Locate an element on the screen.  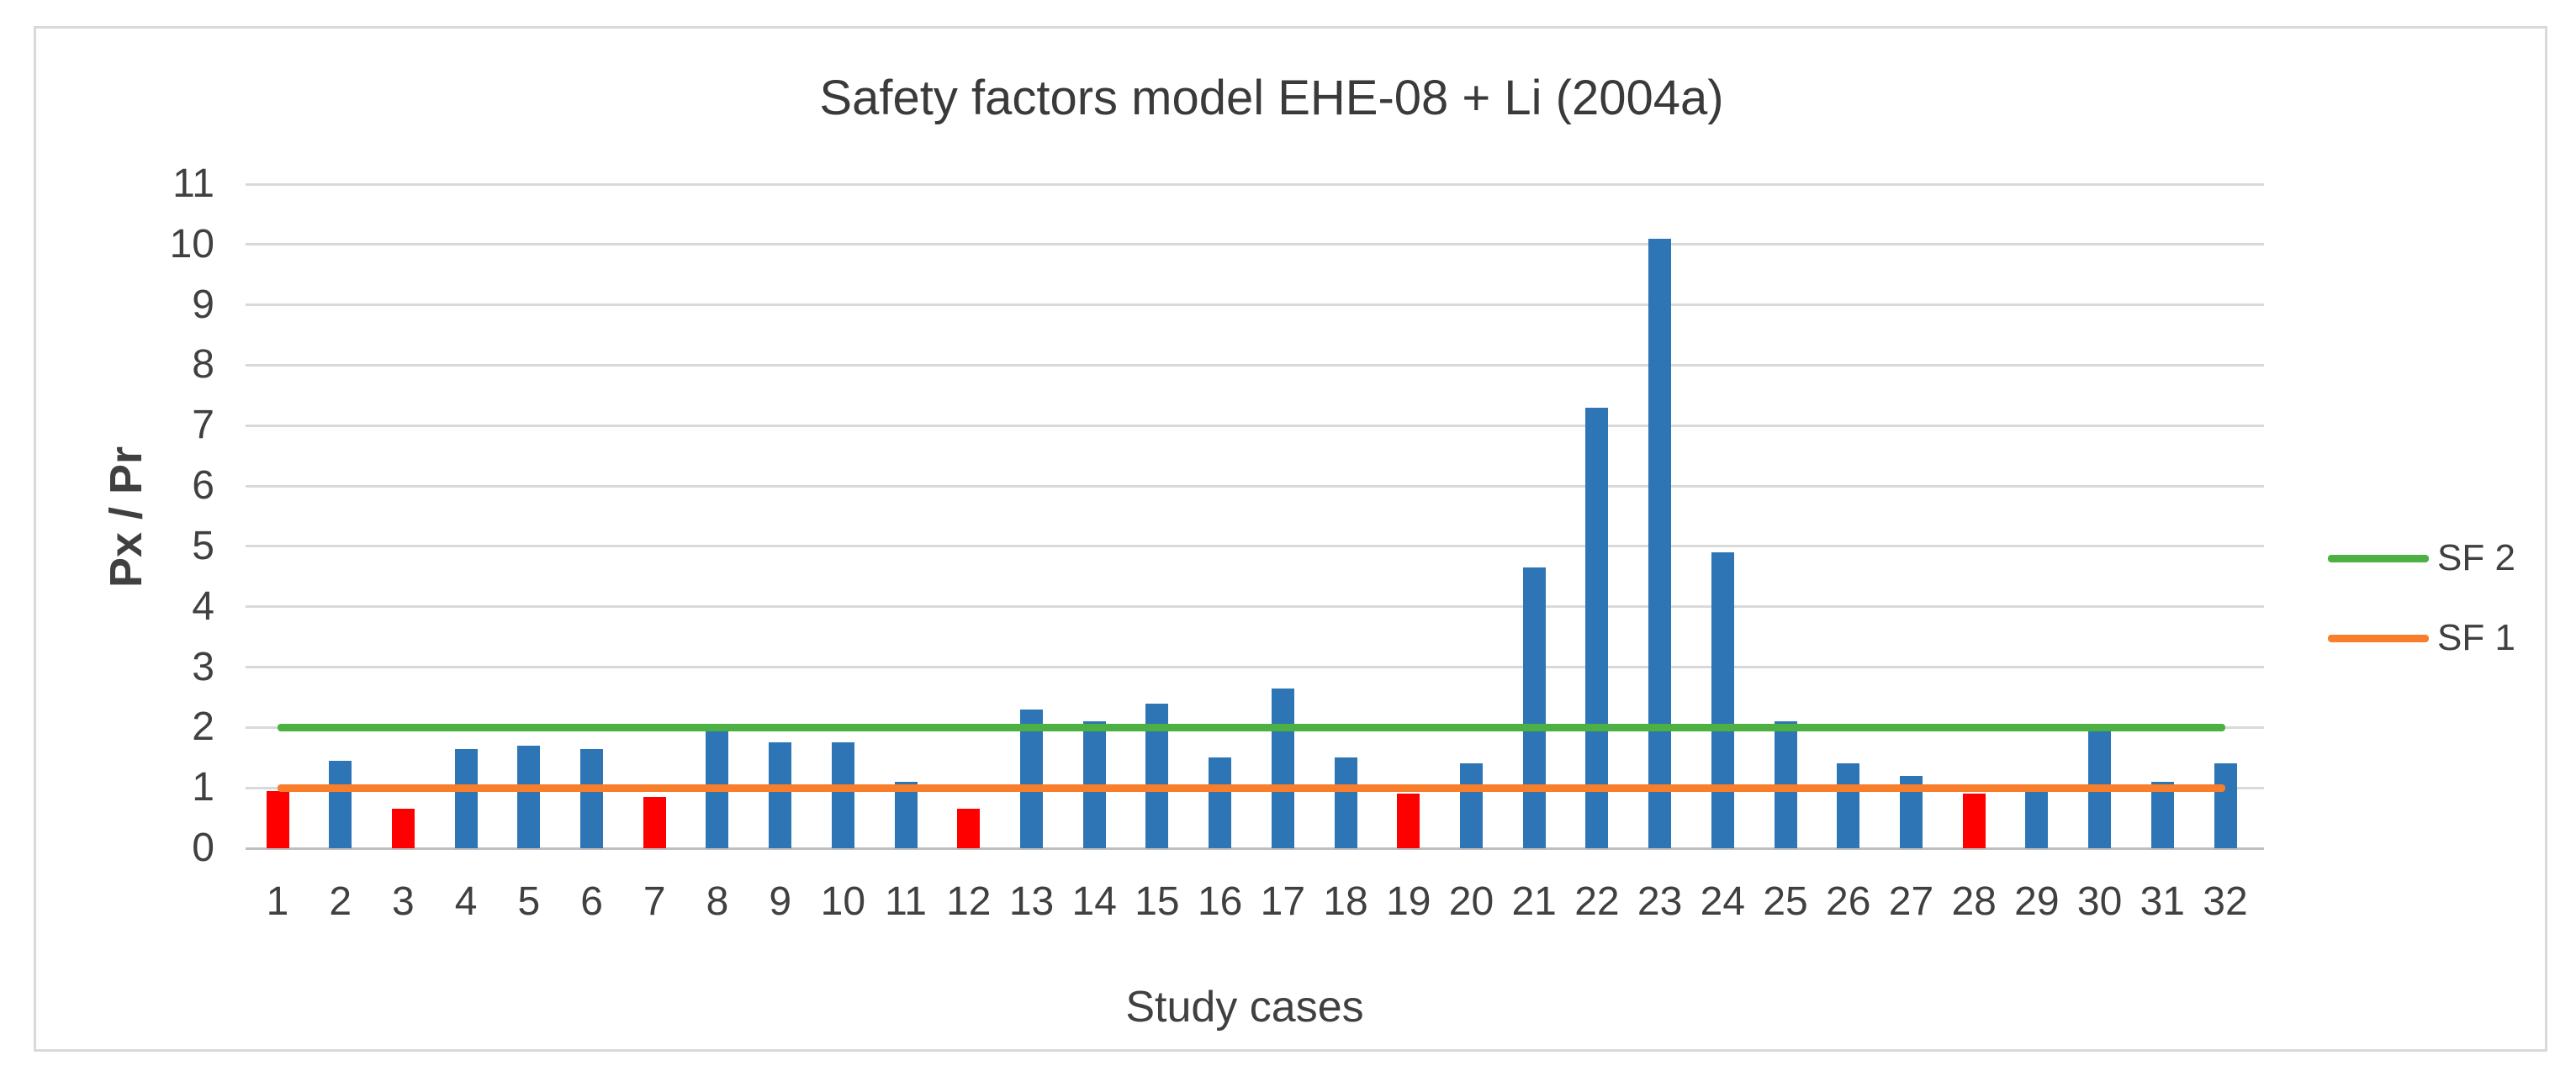
x-tick-label: 12 is located at coordinates (969, 902).